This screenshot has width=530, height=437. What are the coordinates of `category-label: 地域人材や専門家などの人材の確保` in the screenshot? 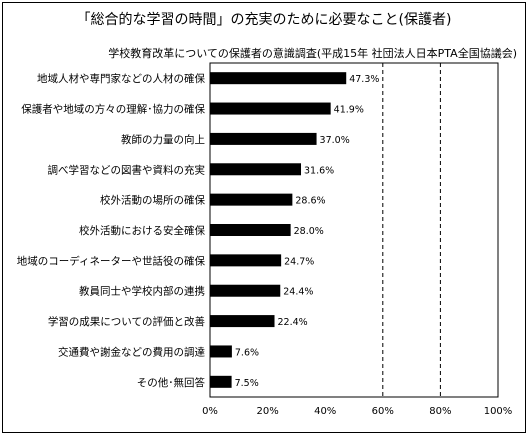 It's located at (121, 78).